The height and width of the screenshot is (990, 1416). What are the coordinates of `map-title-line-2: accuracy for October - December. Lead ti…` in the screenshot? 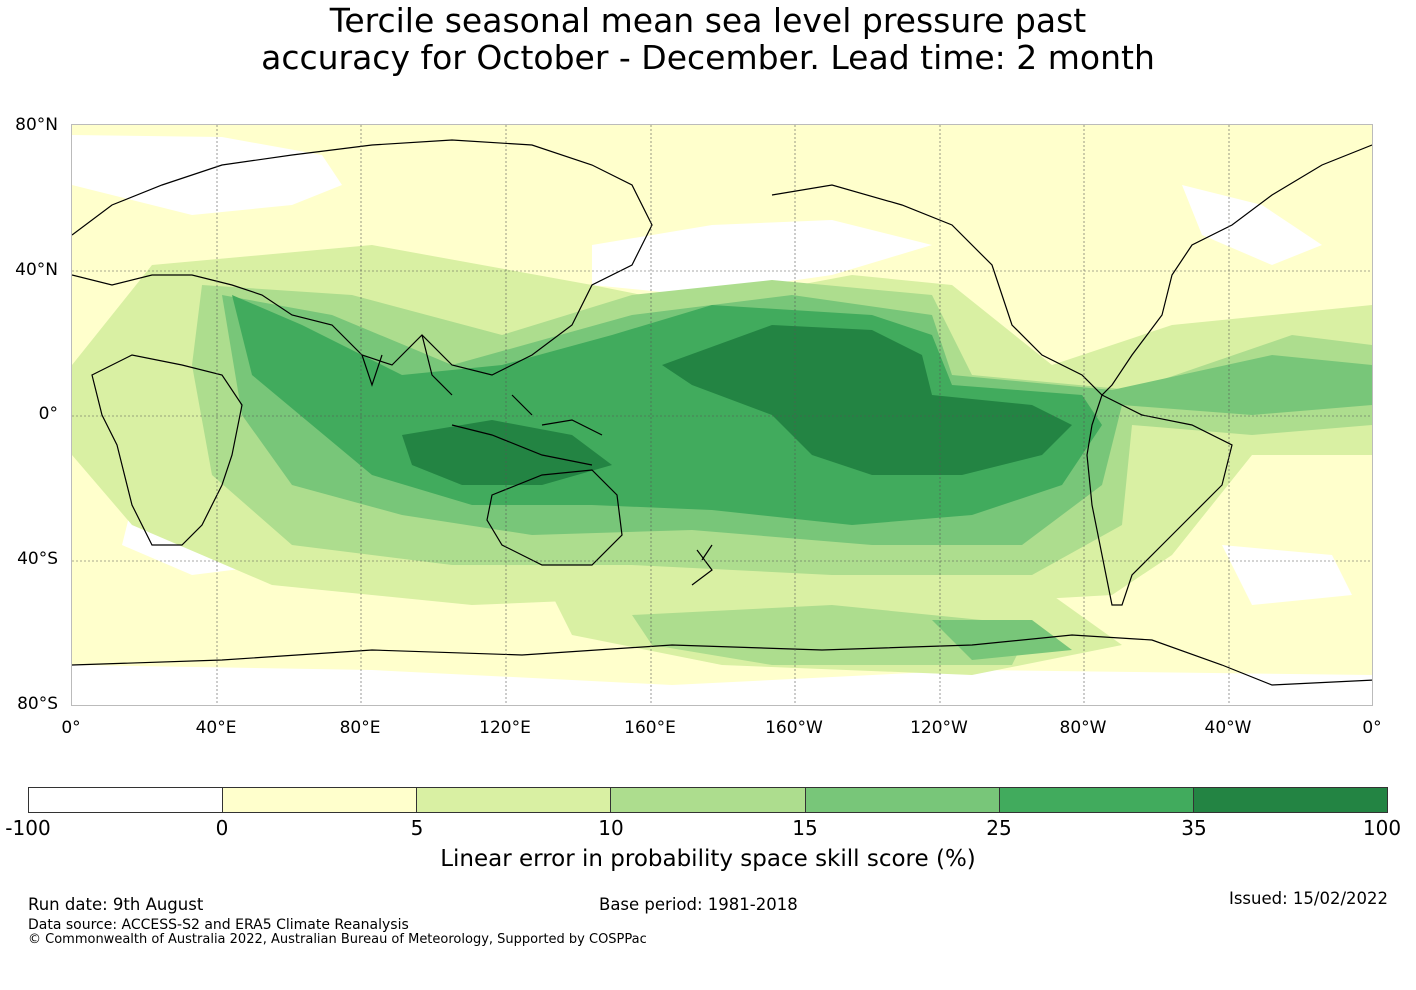 It's located at (708, 57).